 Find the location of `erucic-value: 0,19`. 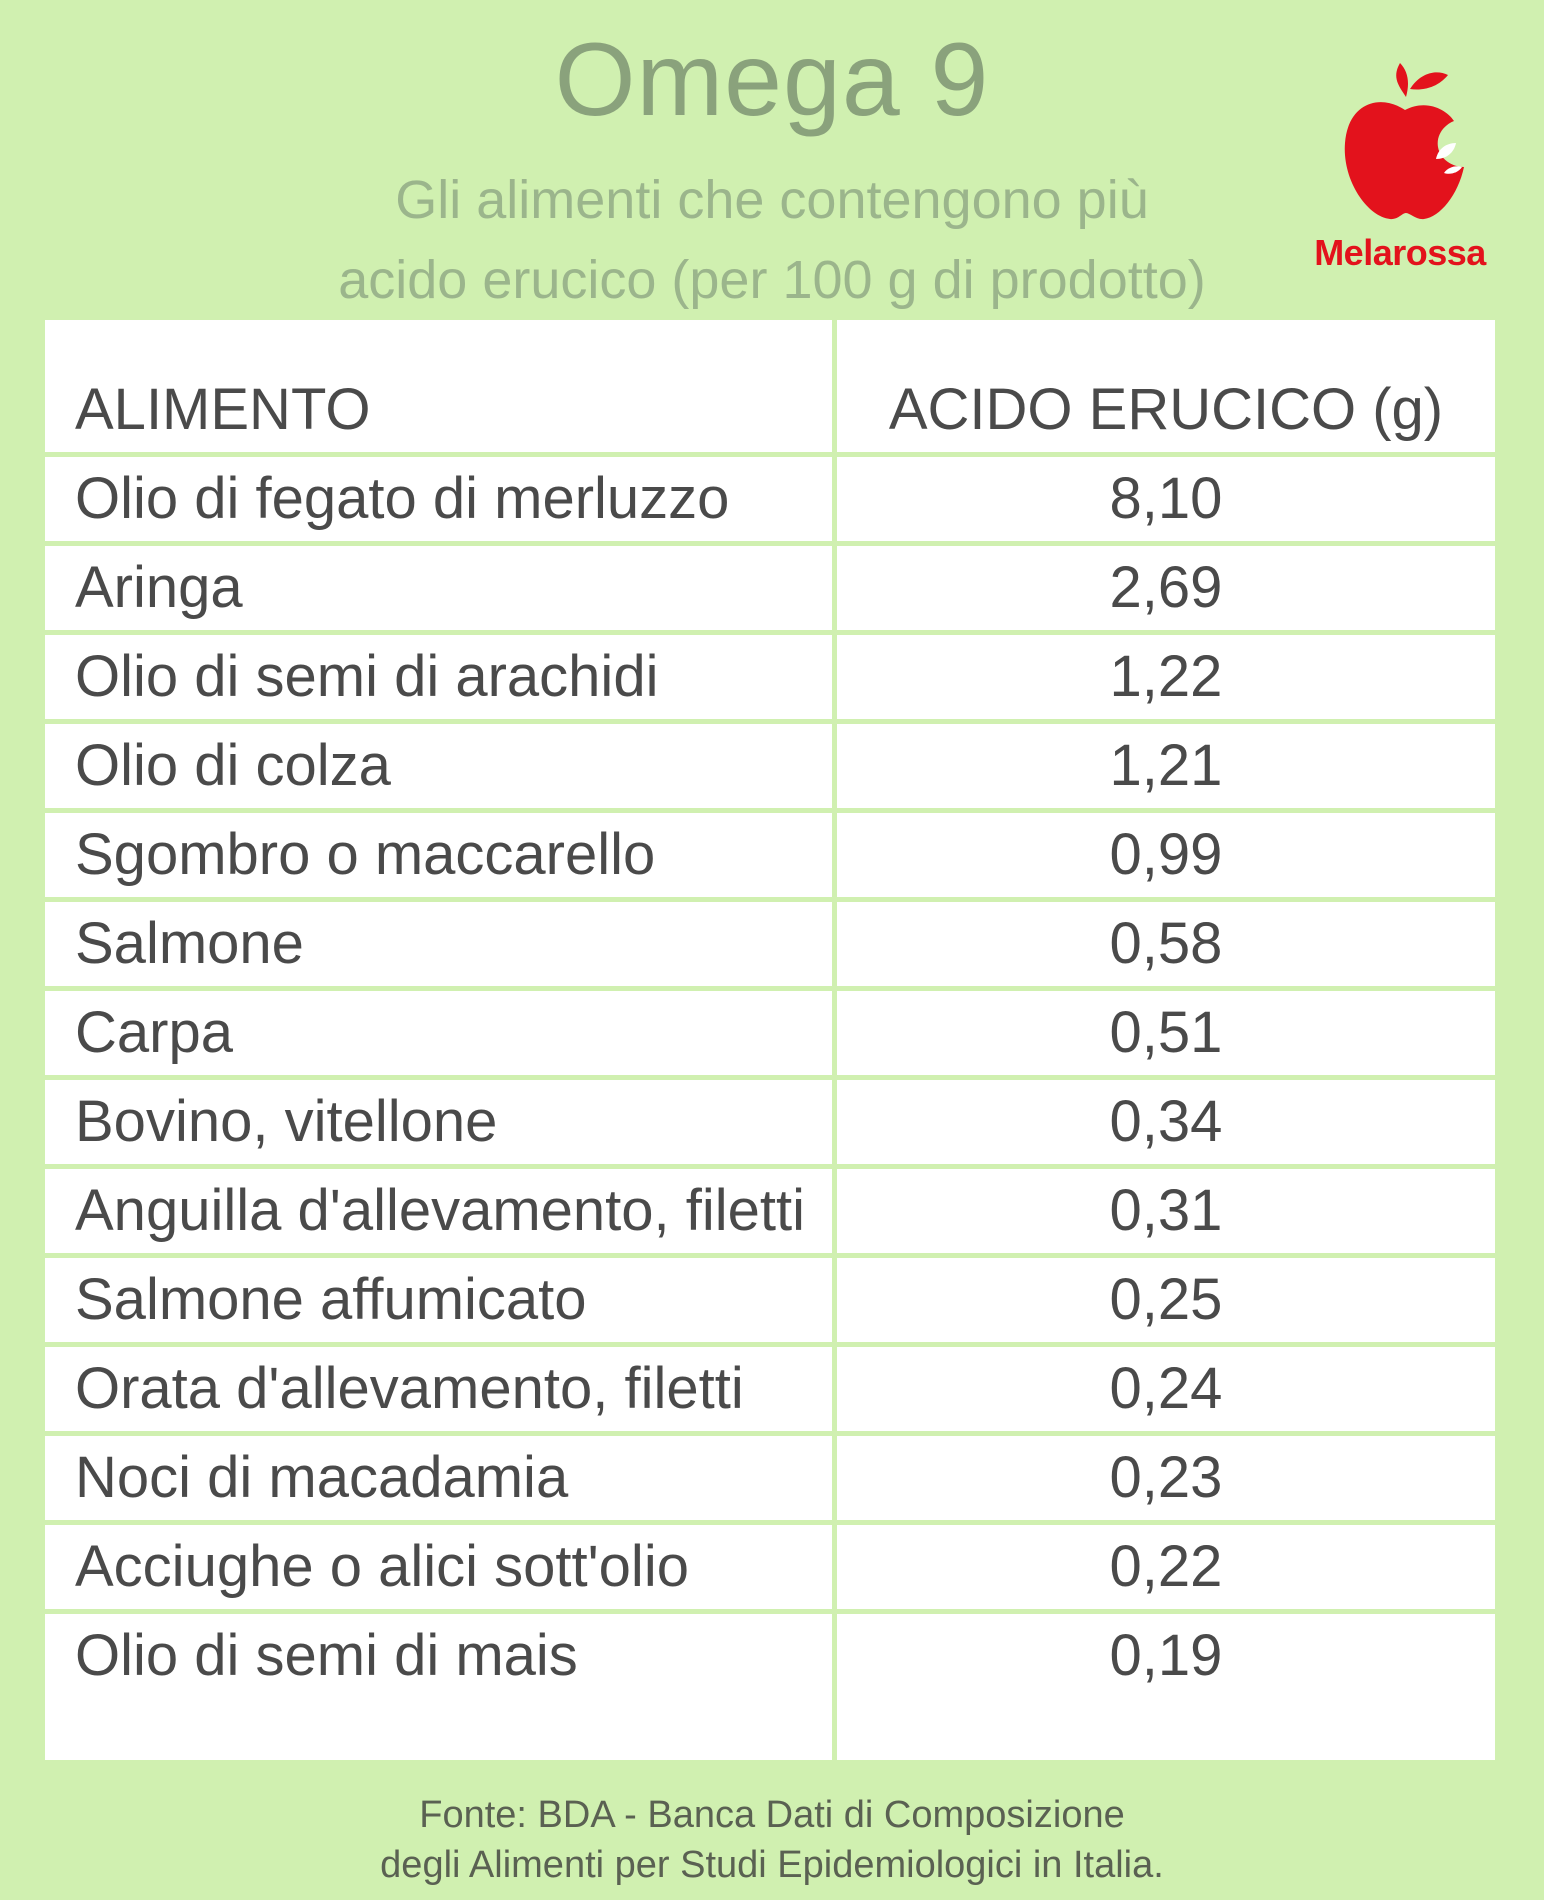

erucic-value: 0,19 is located at coordinates (1166, 1655).